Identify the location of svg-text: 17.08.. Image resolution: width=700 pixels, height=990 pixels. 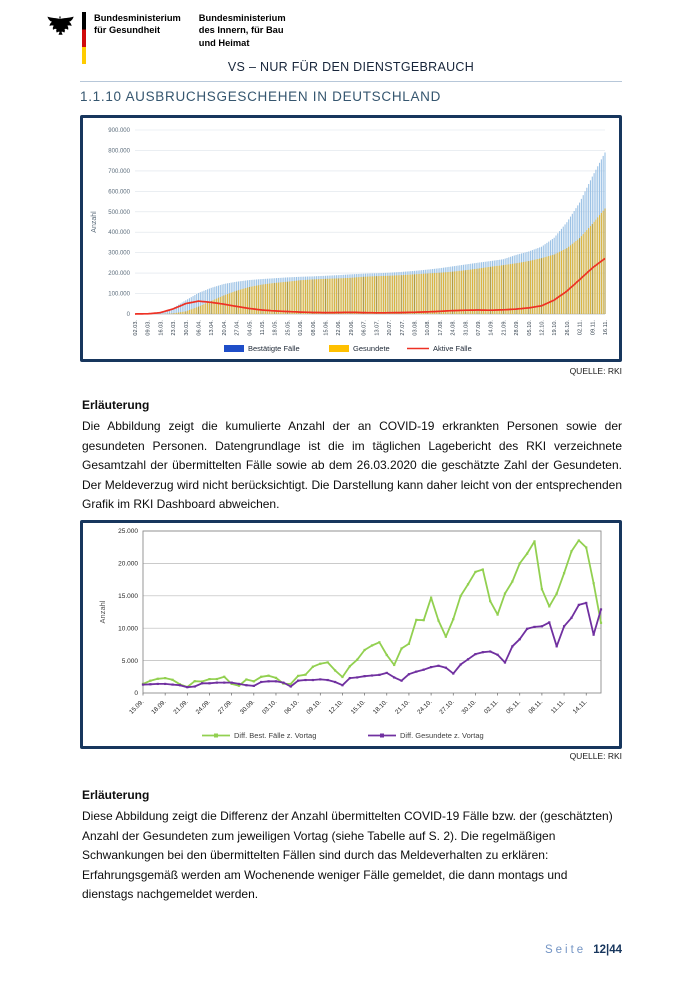
(441, 328).